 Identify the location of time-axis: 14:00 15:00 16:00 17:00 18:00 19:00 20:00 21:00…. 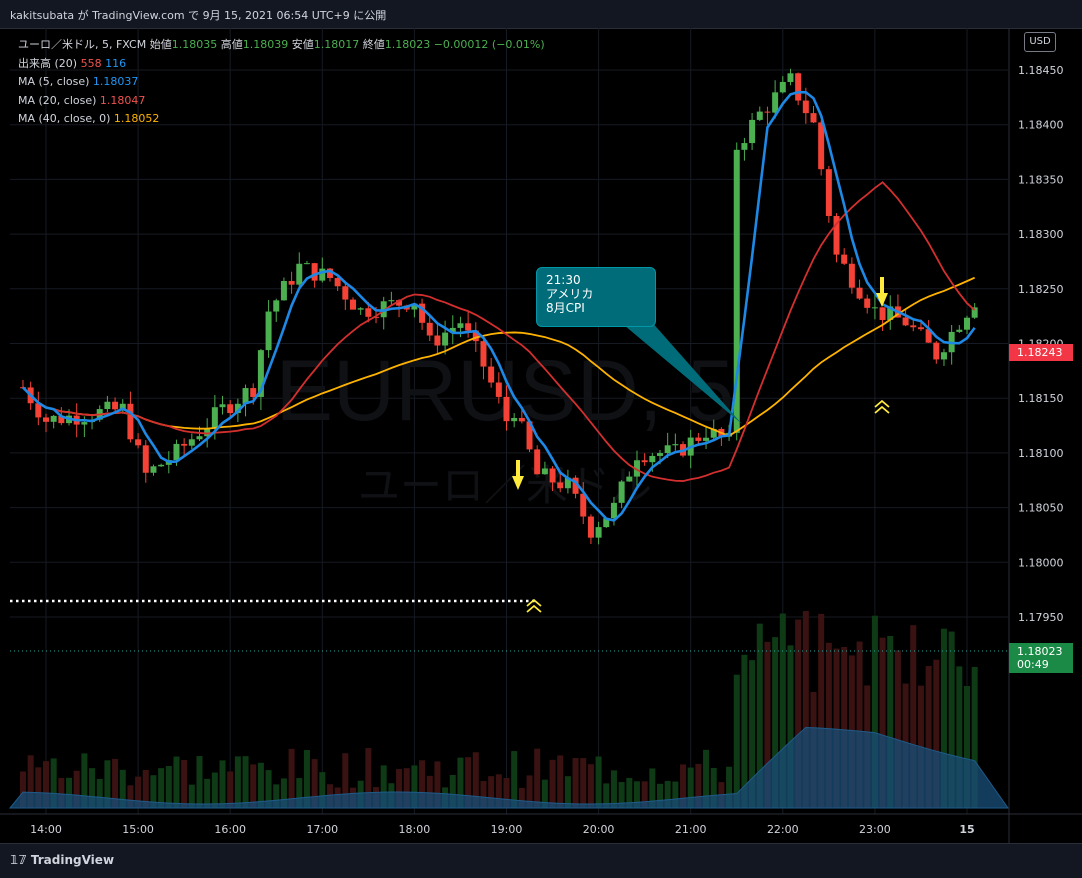
(502, 829).